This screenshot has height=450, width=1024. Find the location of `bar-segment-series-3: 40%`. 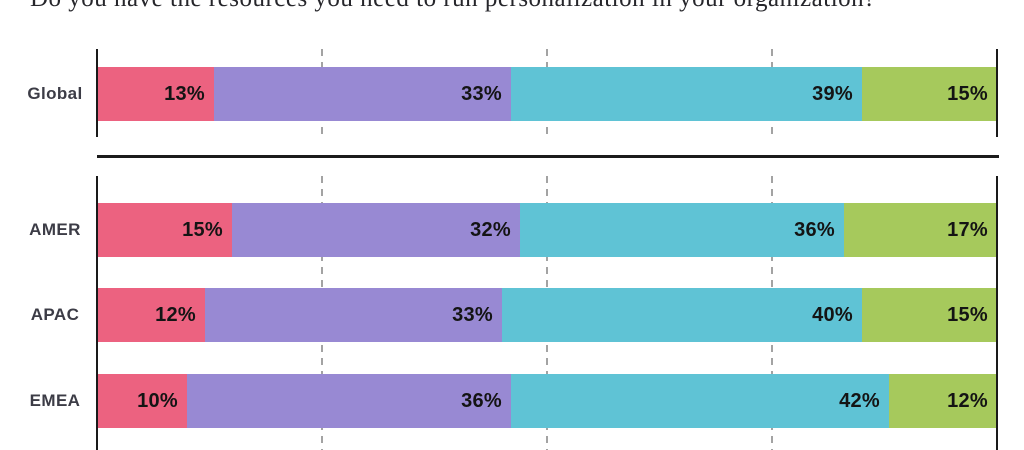

bar-segment-series-3: 40% is located at coordinates (682, 315).